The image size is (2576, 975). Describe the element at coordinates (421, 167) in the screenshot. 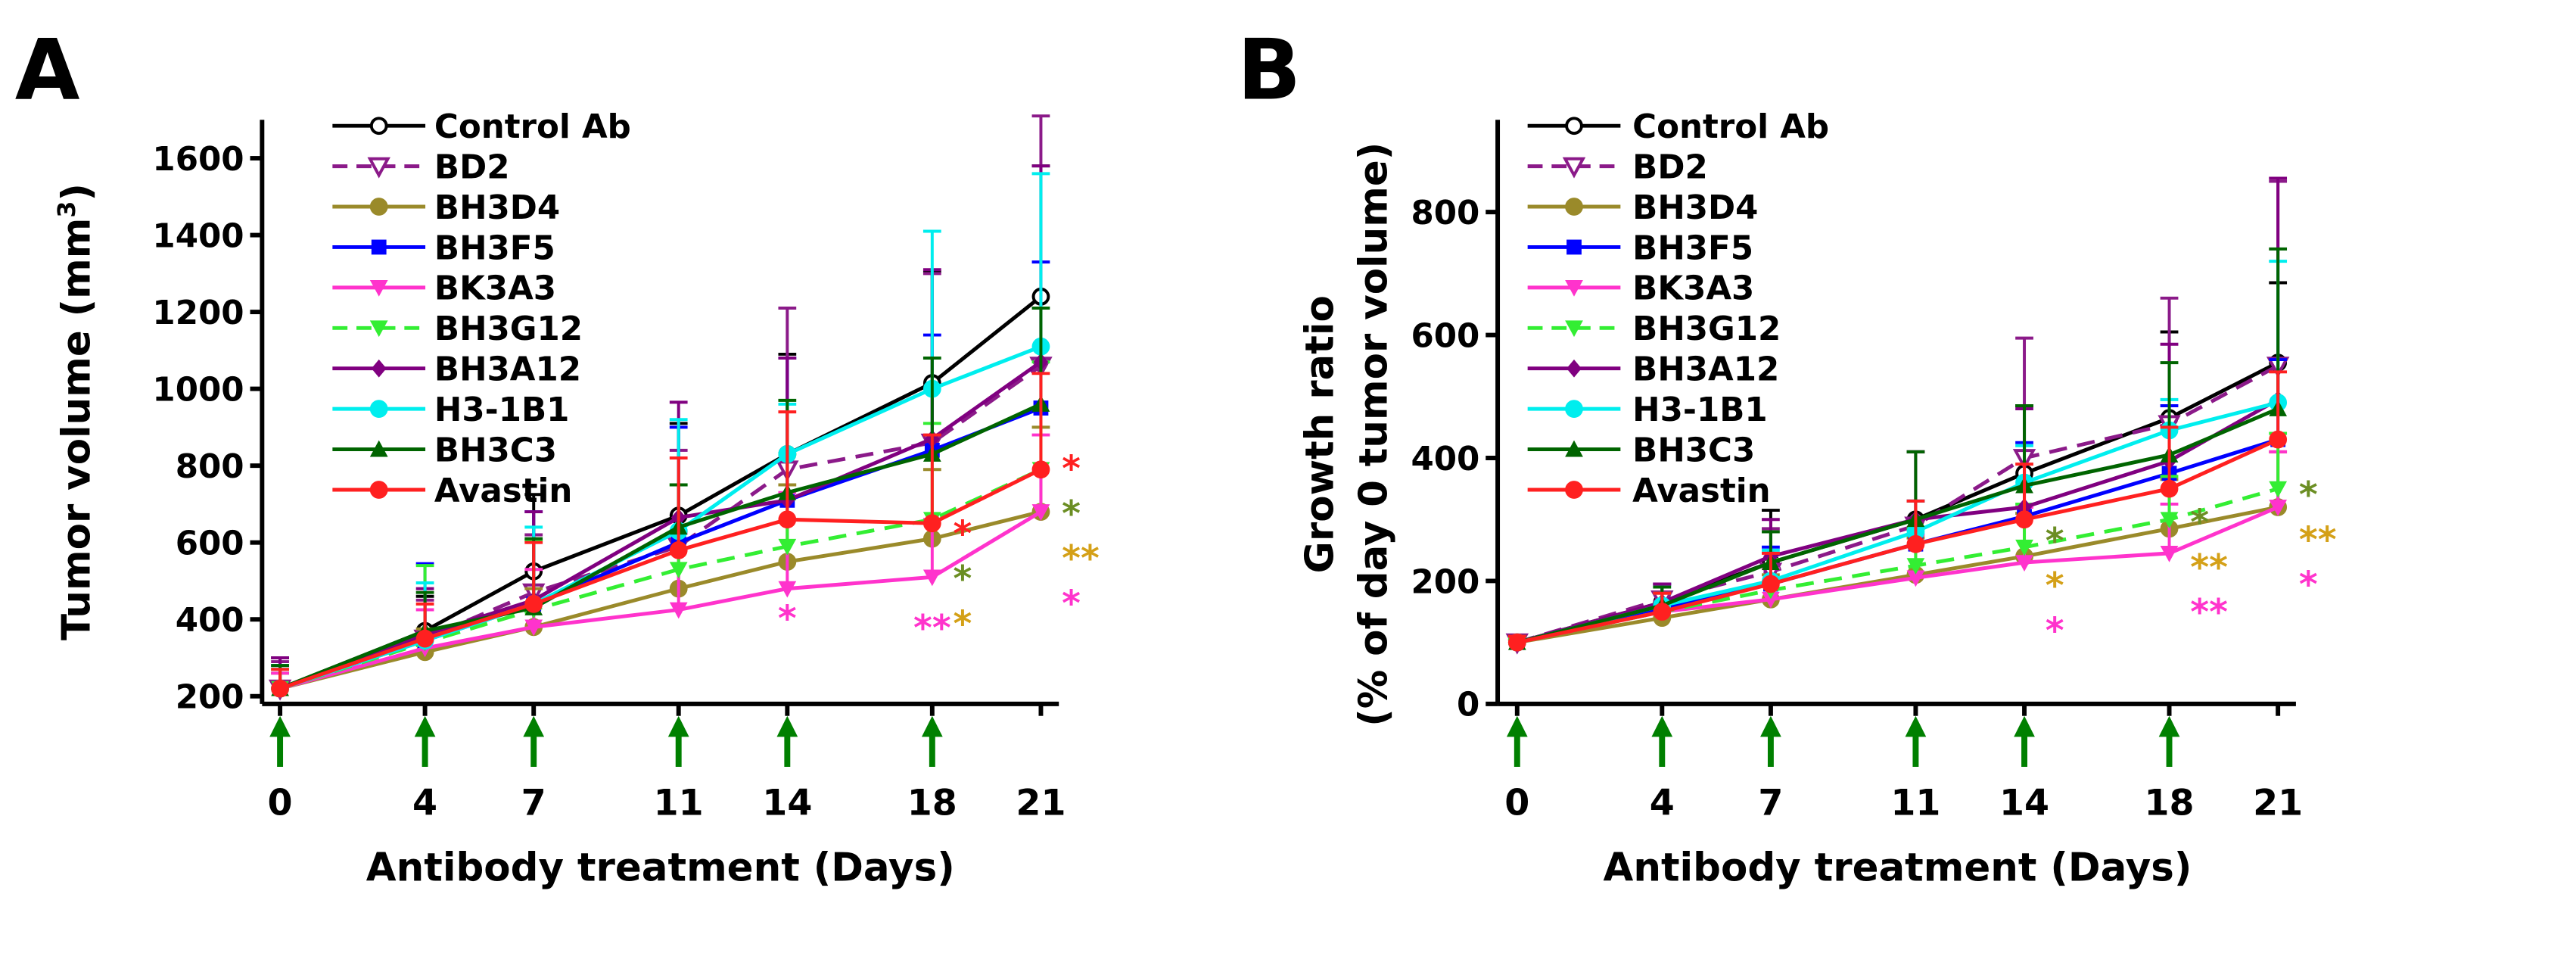

I see `legend-item: BD2` at that location.